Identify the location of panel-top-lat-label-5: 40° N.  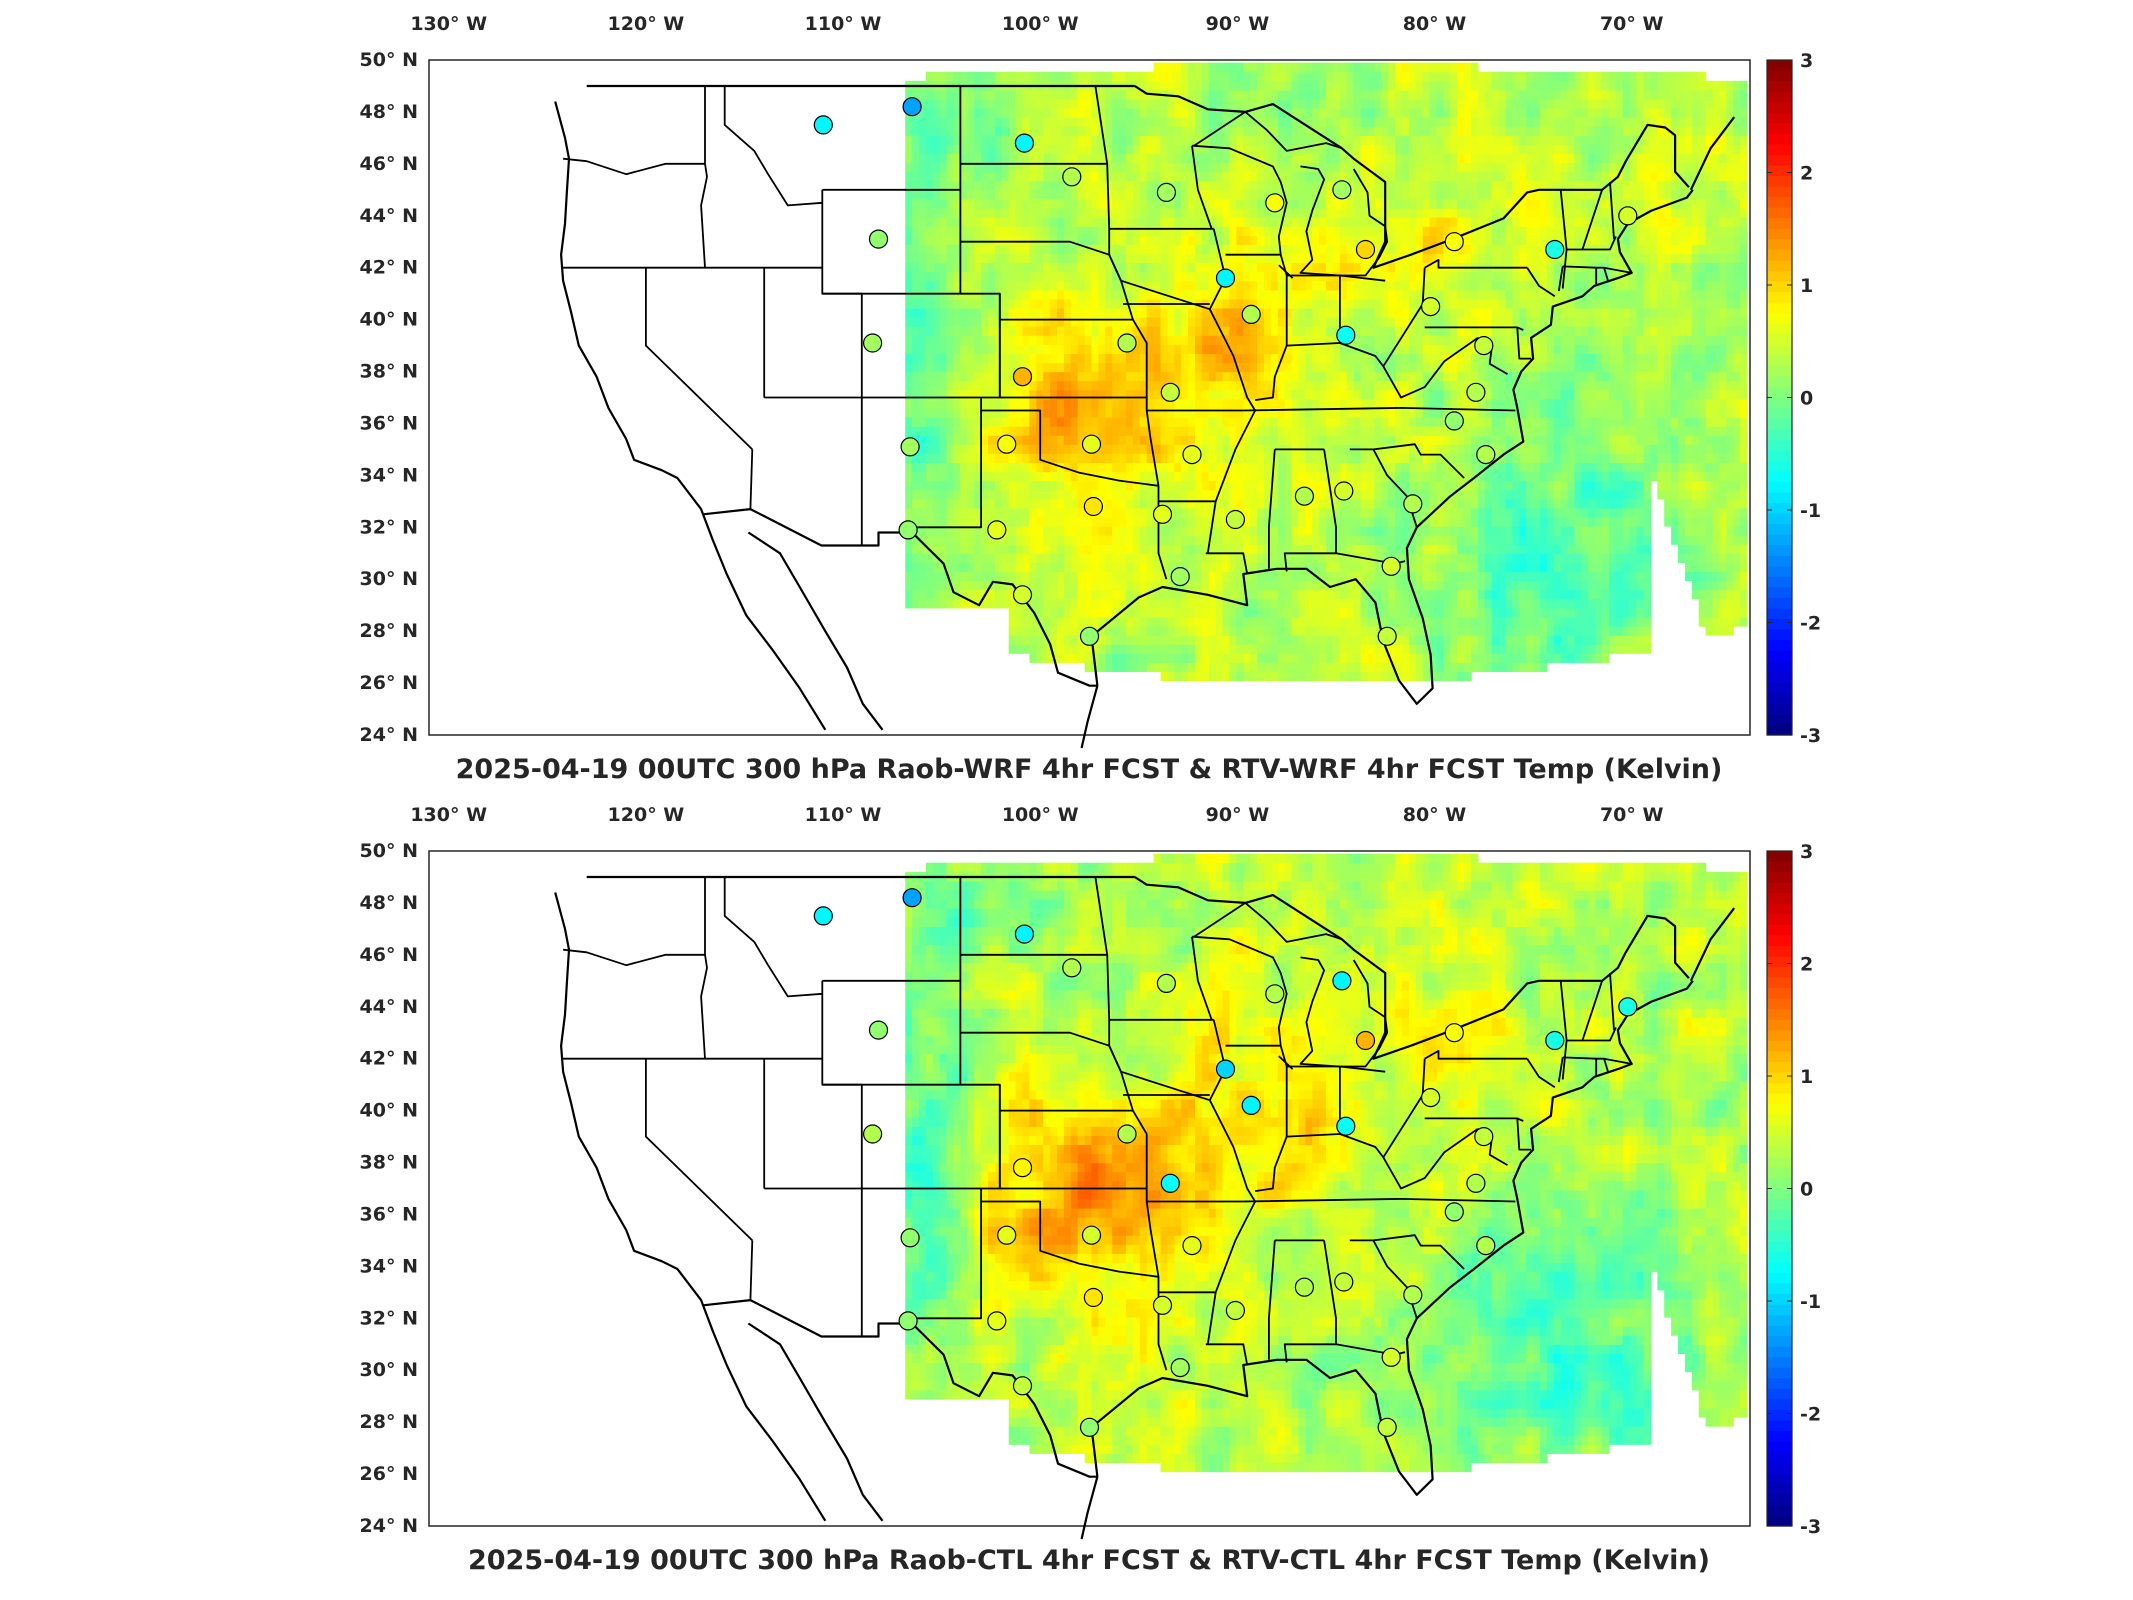
(389, 320).